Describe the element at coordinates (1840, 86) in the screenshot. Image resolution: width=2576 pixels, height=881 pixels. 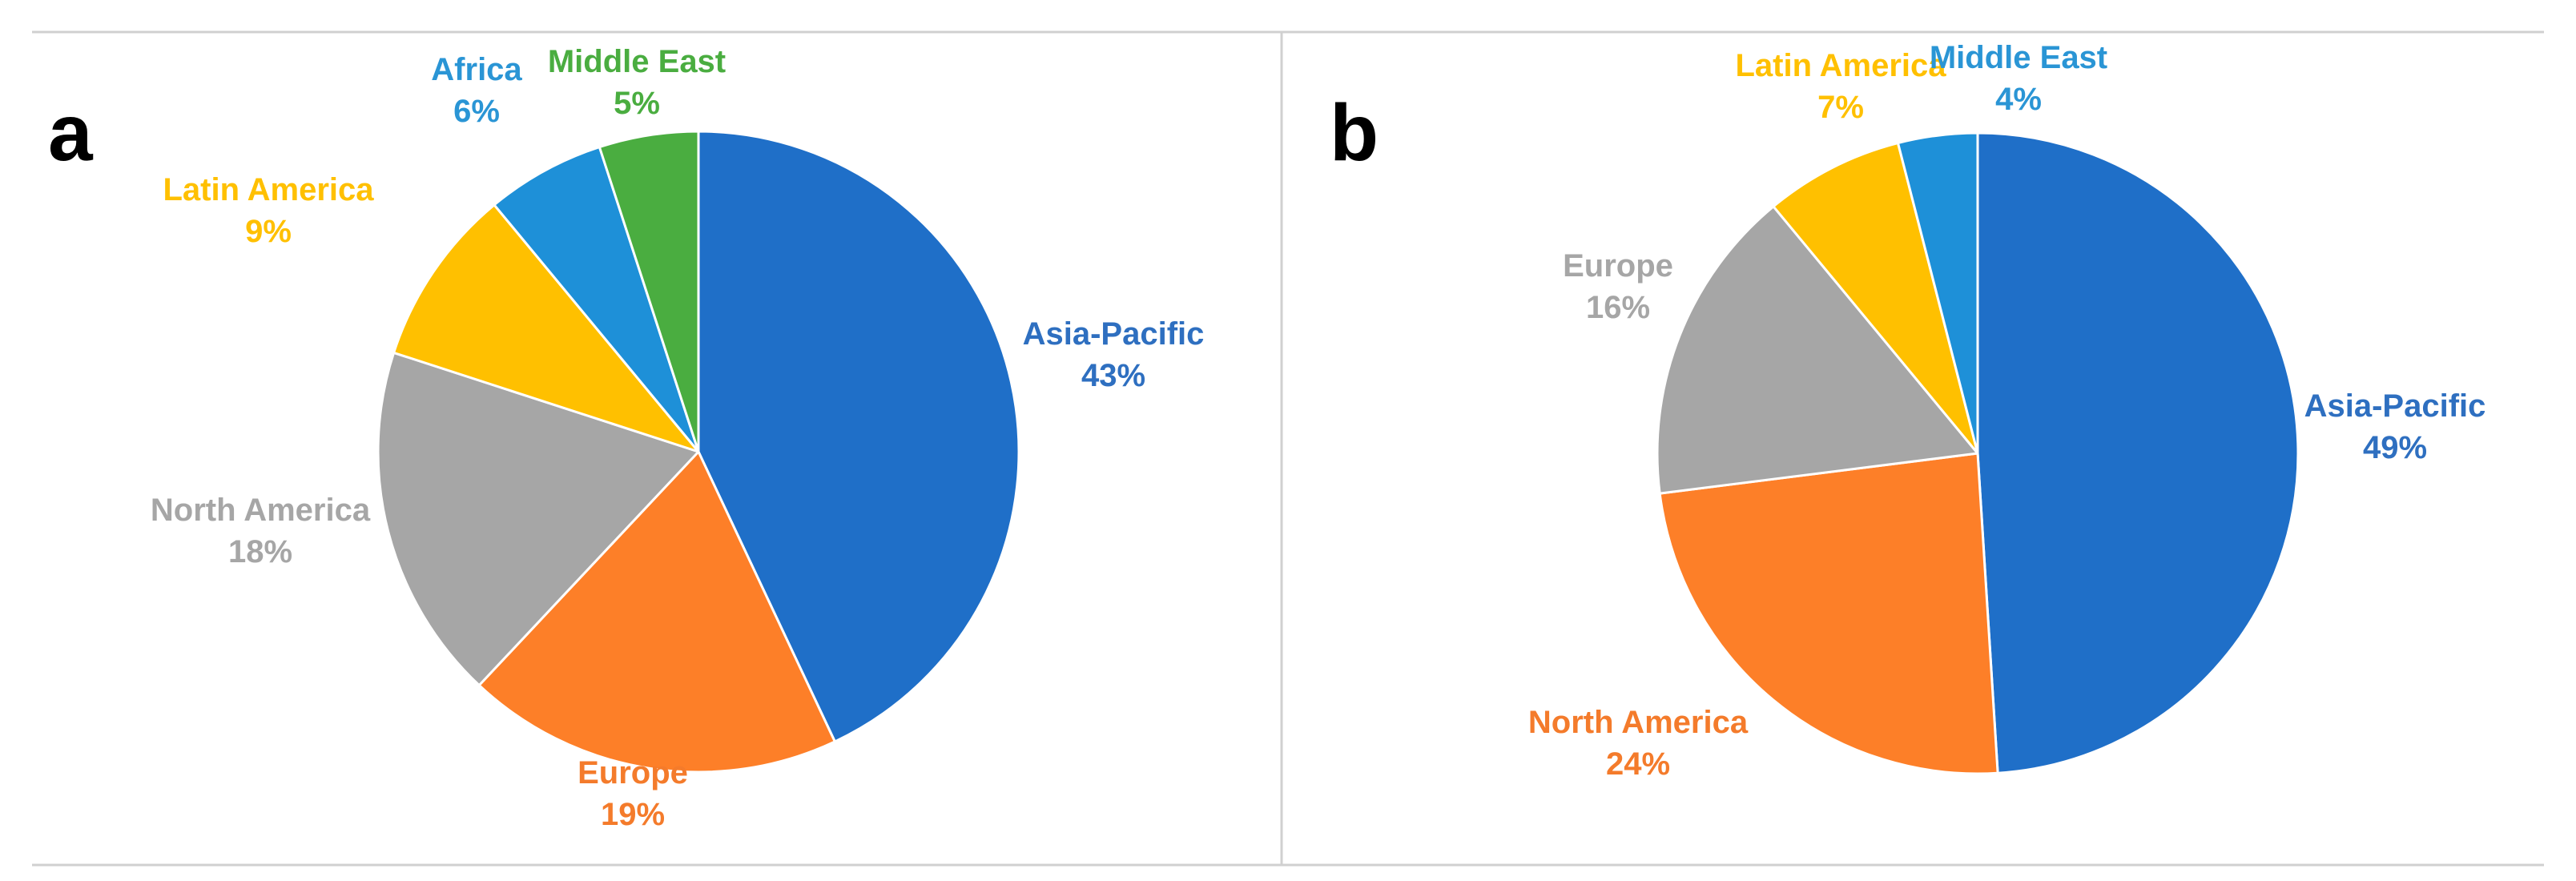
I see `slice-label-latin-america: Latin America 7%` at that location.